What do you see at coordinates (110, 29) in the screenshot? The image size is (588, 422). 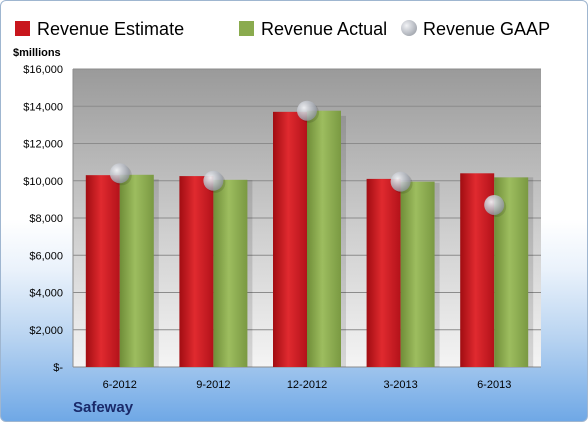 I see `legend-label: Revenue Estimate` at bounding box center [110, 29].